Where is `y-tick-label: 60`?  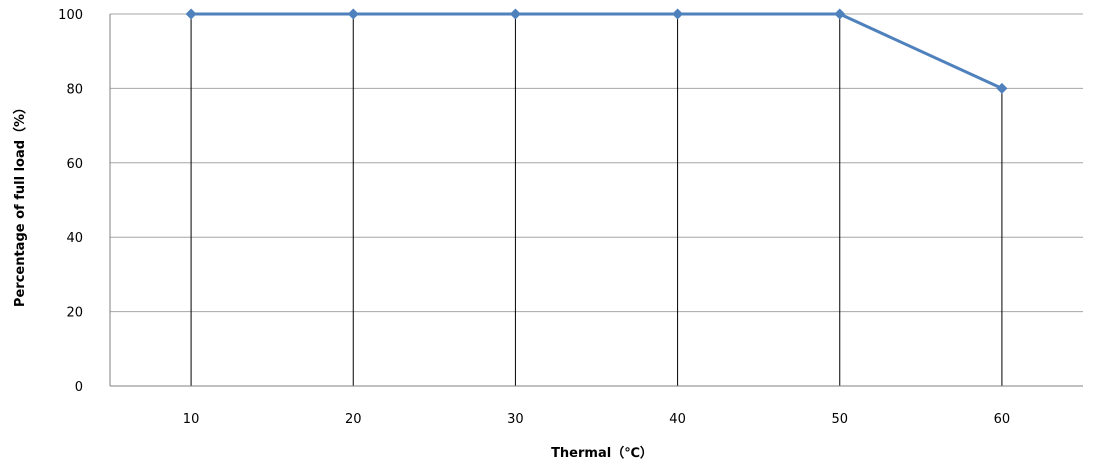
y-tick-label: 60 is located at coordinates (74, 164).